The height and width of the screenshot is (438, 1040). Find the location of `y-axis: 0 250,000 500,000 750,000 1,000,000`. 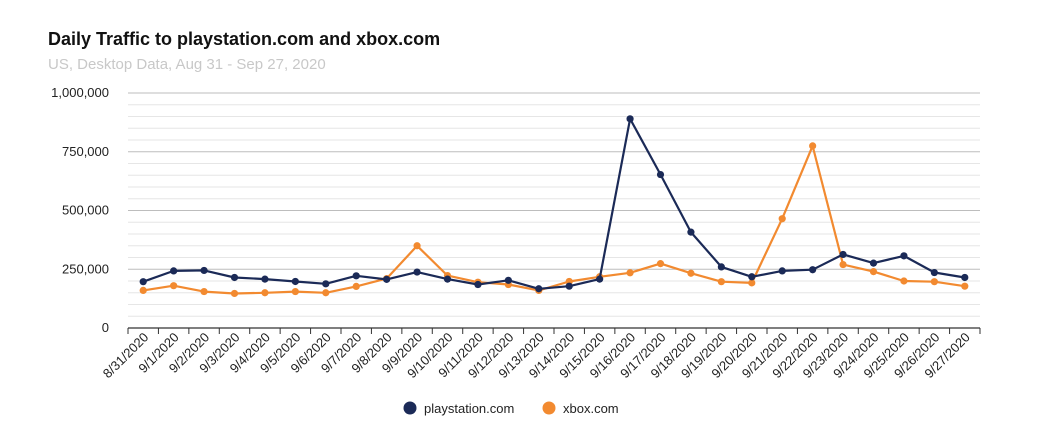

y-axis: 0 250,000 500,000 750,000 1,000,000 is located at coordinates (80, 210).